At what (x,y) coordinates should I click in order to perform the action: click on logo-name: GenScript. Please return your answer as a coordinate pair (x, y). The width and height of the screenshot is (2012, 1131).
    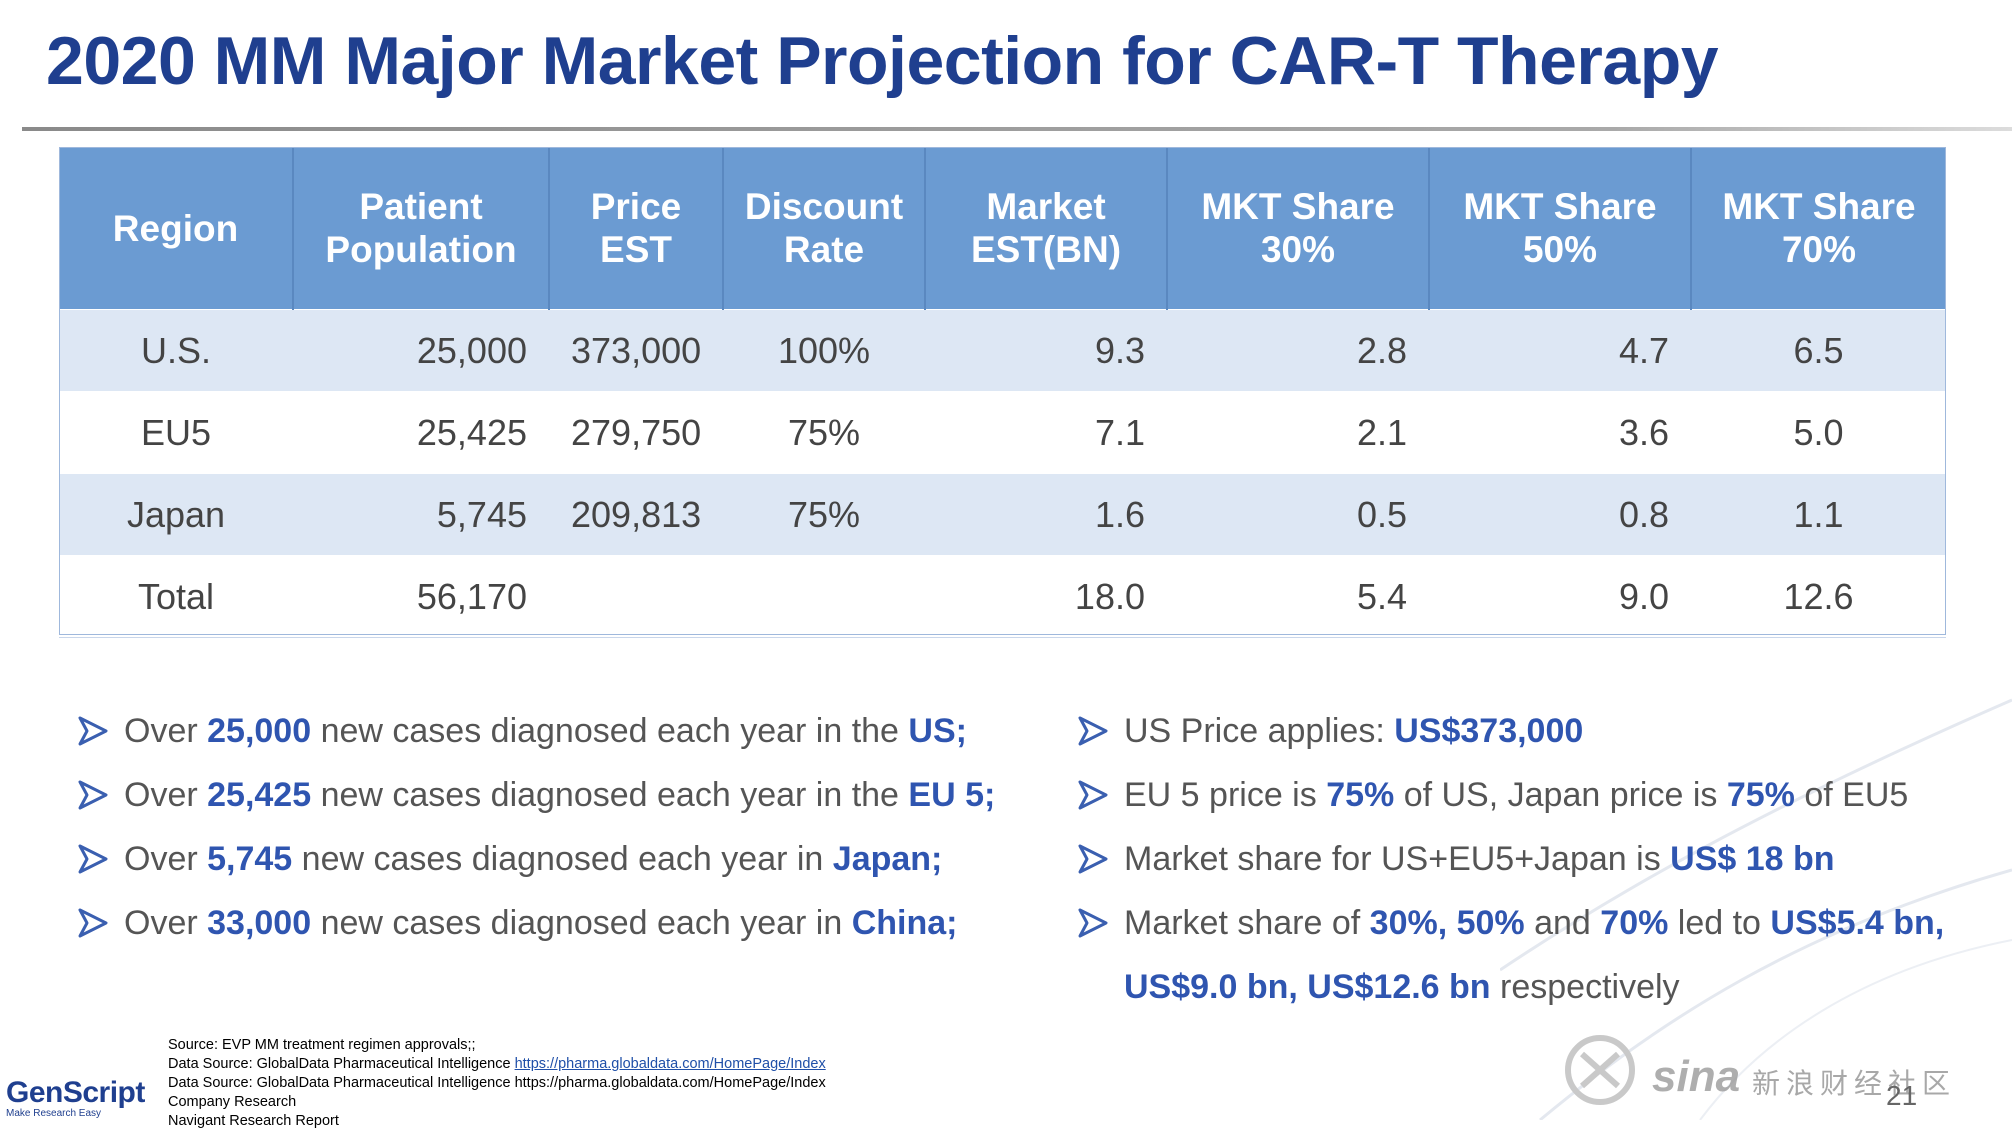
    Looking at the image, I should click on (75, 1092).